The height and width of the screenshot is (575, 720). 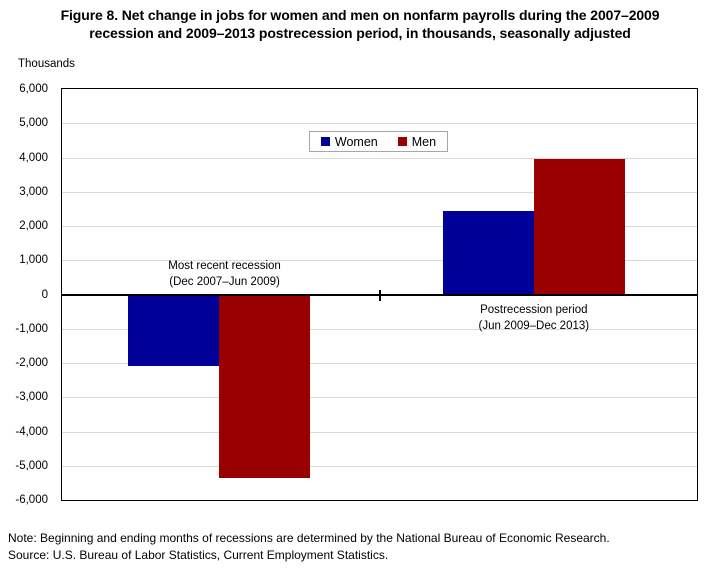 I want to click on x-axis-center-tick, so click(x=379, y=295).